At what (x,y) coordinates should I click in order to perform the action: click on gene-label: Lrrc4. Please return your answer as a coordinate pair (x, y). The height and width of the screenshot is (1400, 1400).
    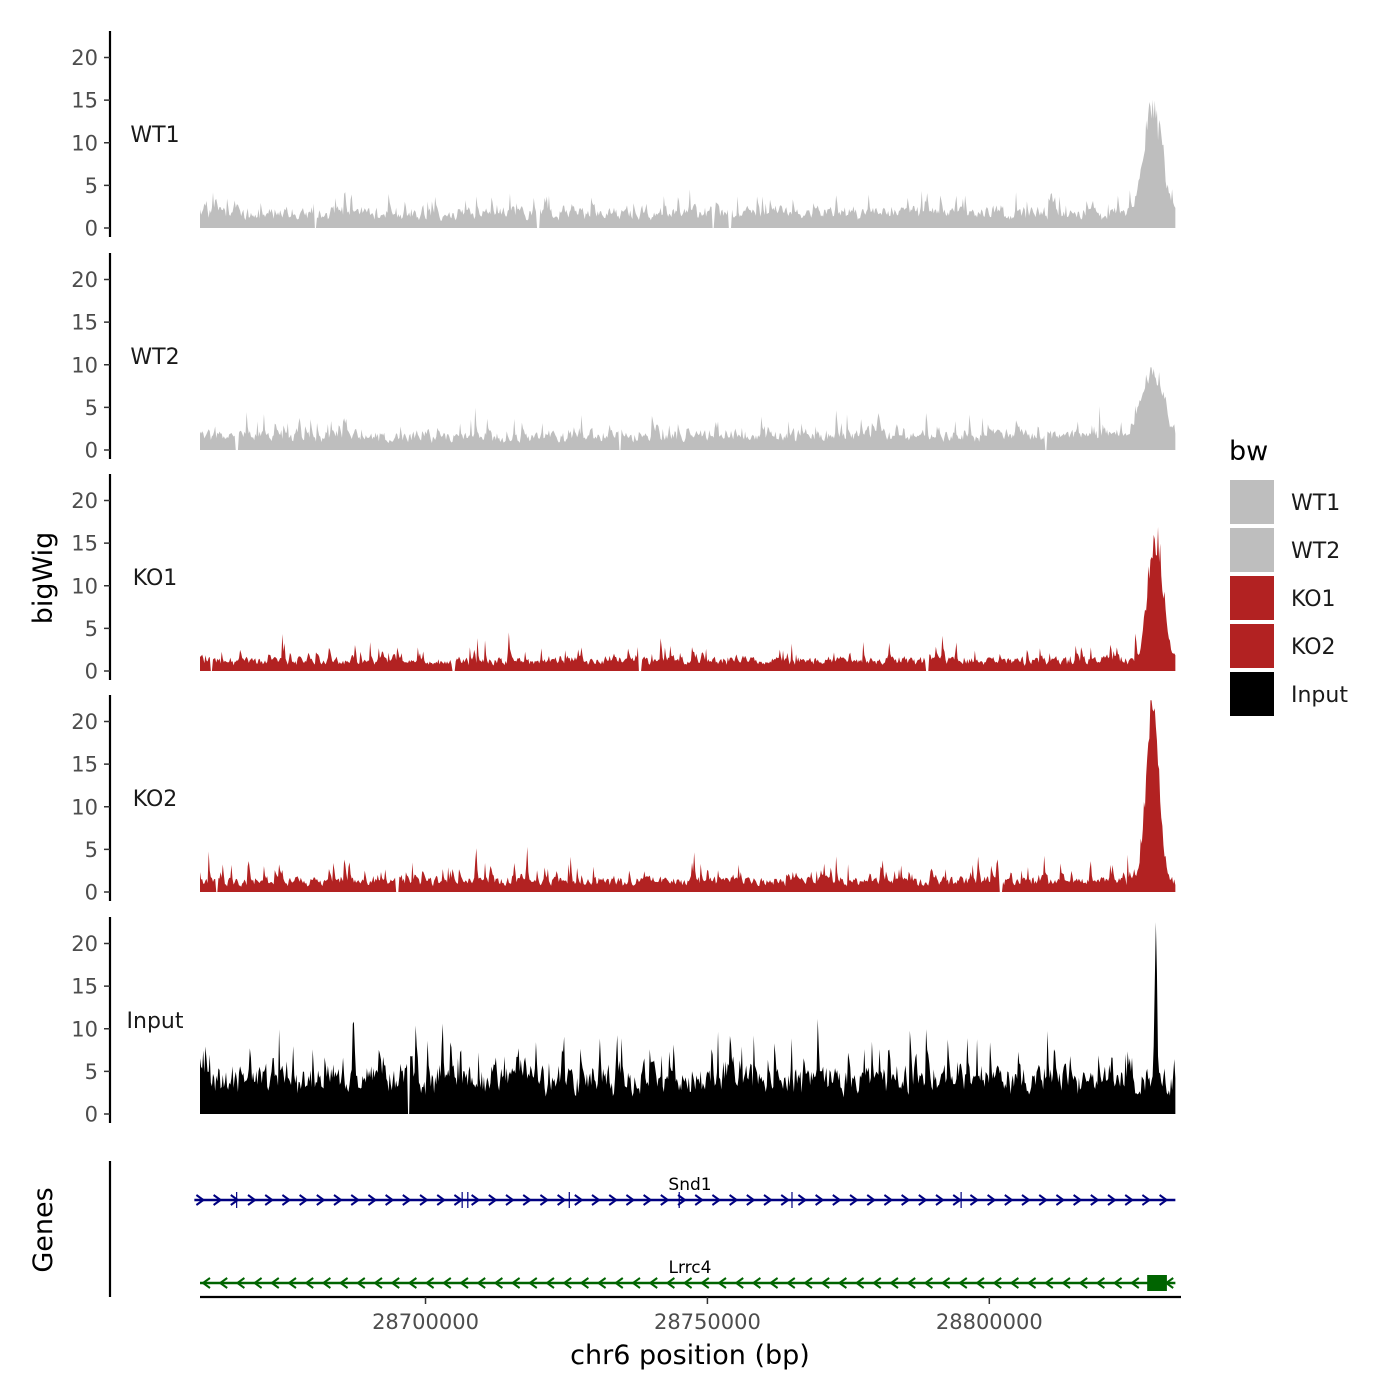
    Looking at the image, I should click on (690, 1268).